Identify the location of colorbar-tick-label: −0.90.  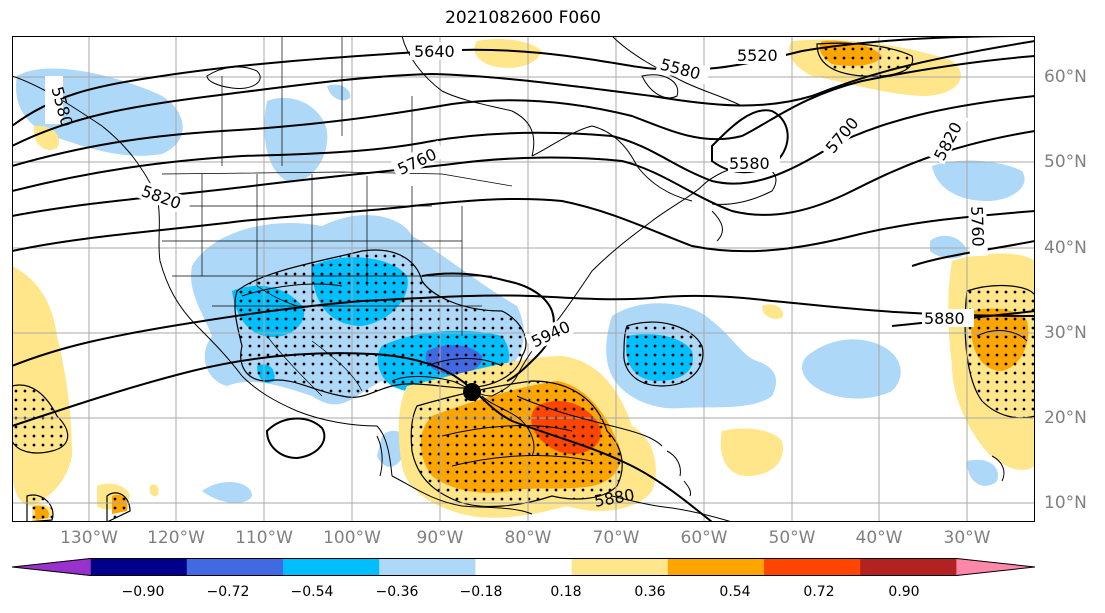
(143, 592).